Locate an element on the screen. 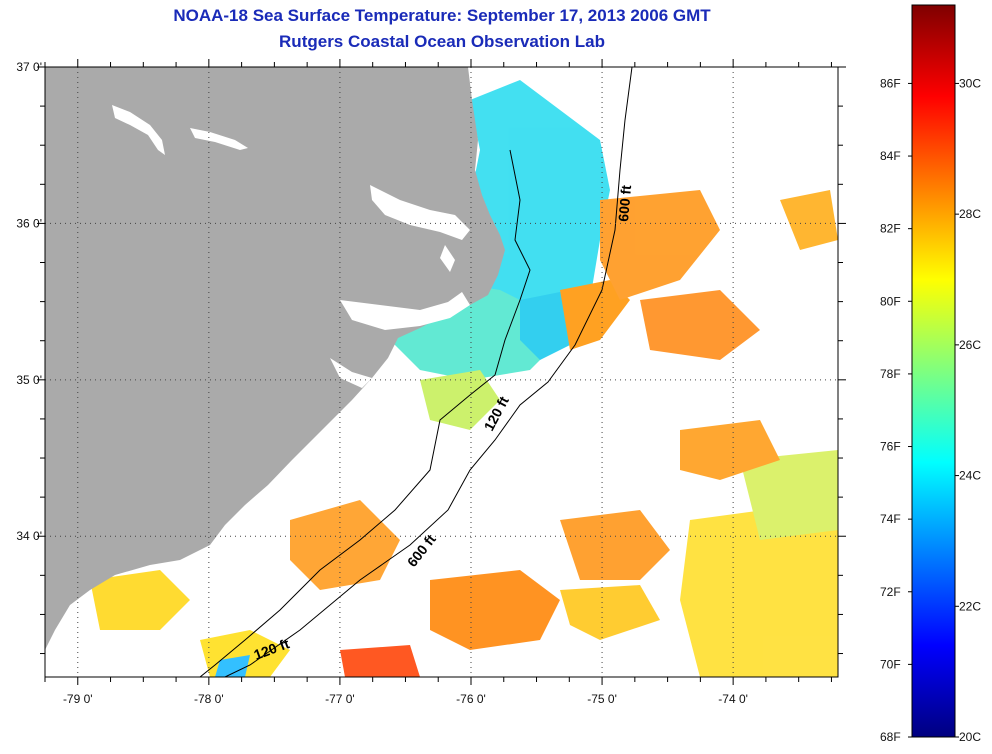 This screenshot has width=992, height=754. colorbar-c-label: 20C is located at coordinates (970, 737).